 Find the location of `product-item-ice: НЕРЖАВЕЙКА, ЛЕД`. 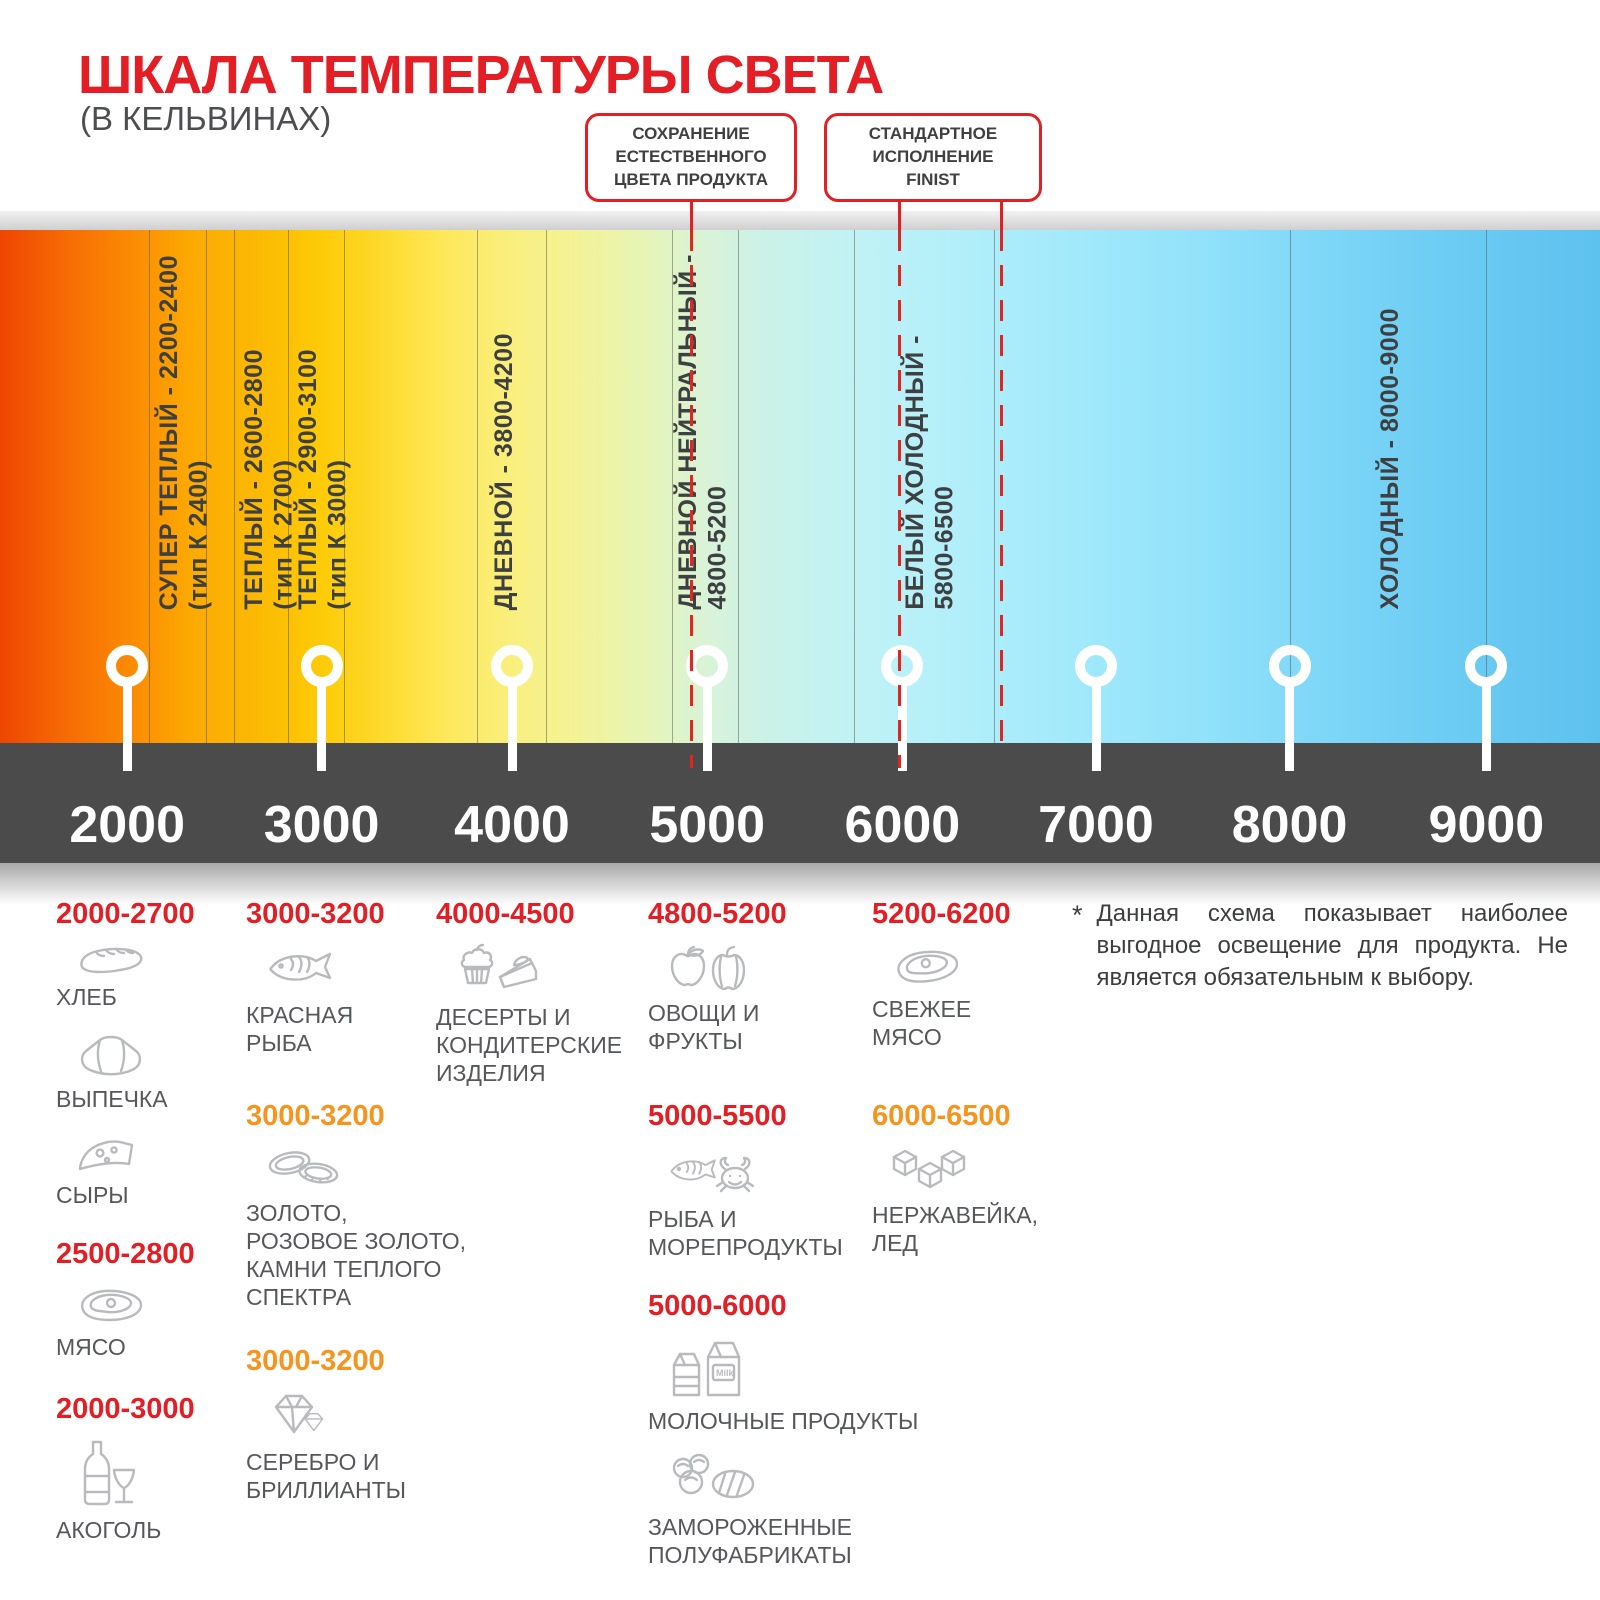

product-item-ice: НЕРЖАВЕЙКА, ЛЕД is located at coordinates (977, 1201).